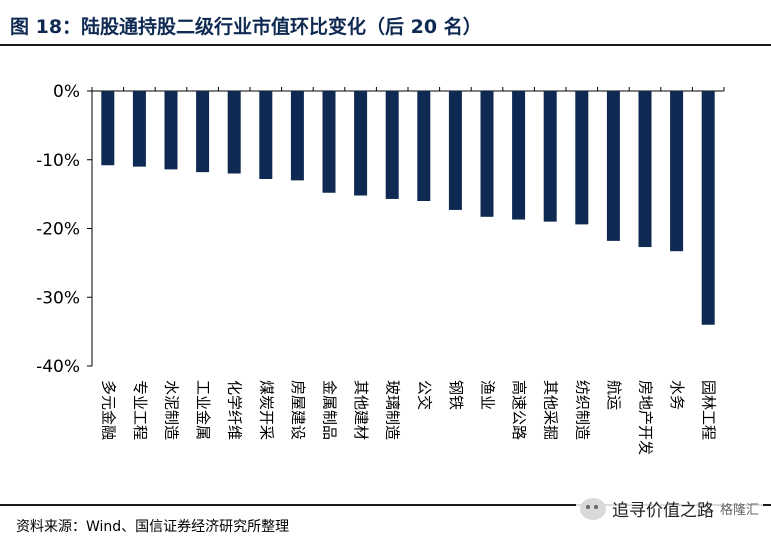  What do you see at coordinates (424, 395) in the screenshot?
I see `x-tick-label: 公交` at bounding box center [424, 395].